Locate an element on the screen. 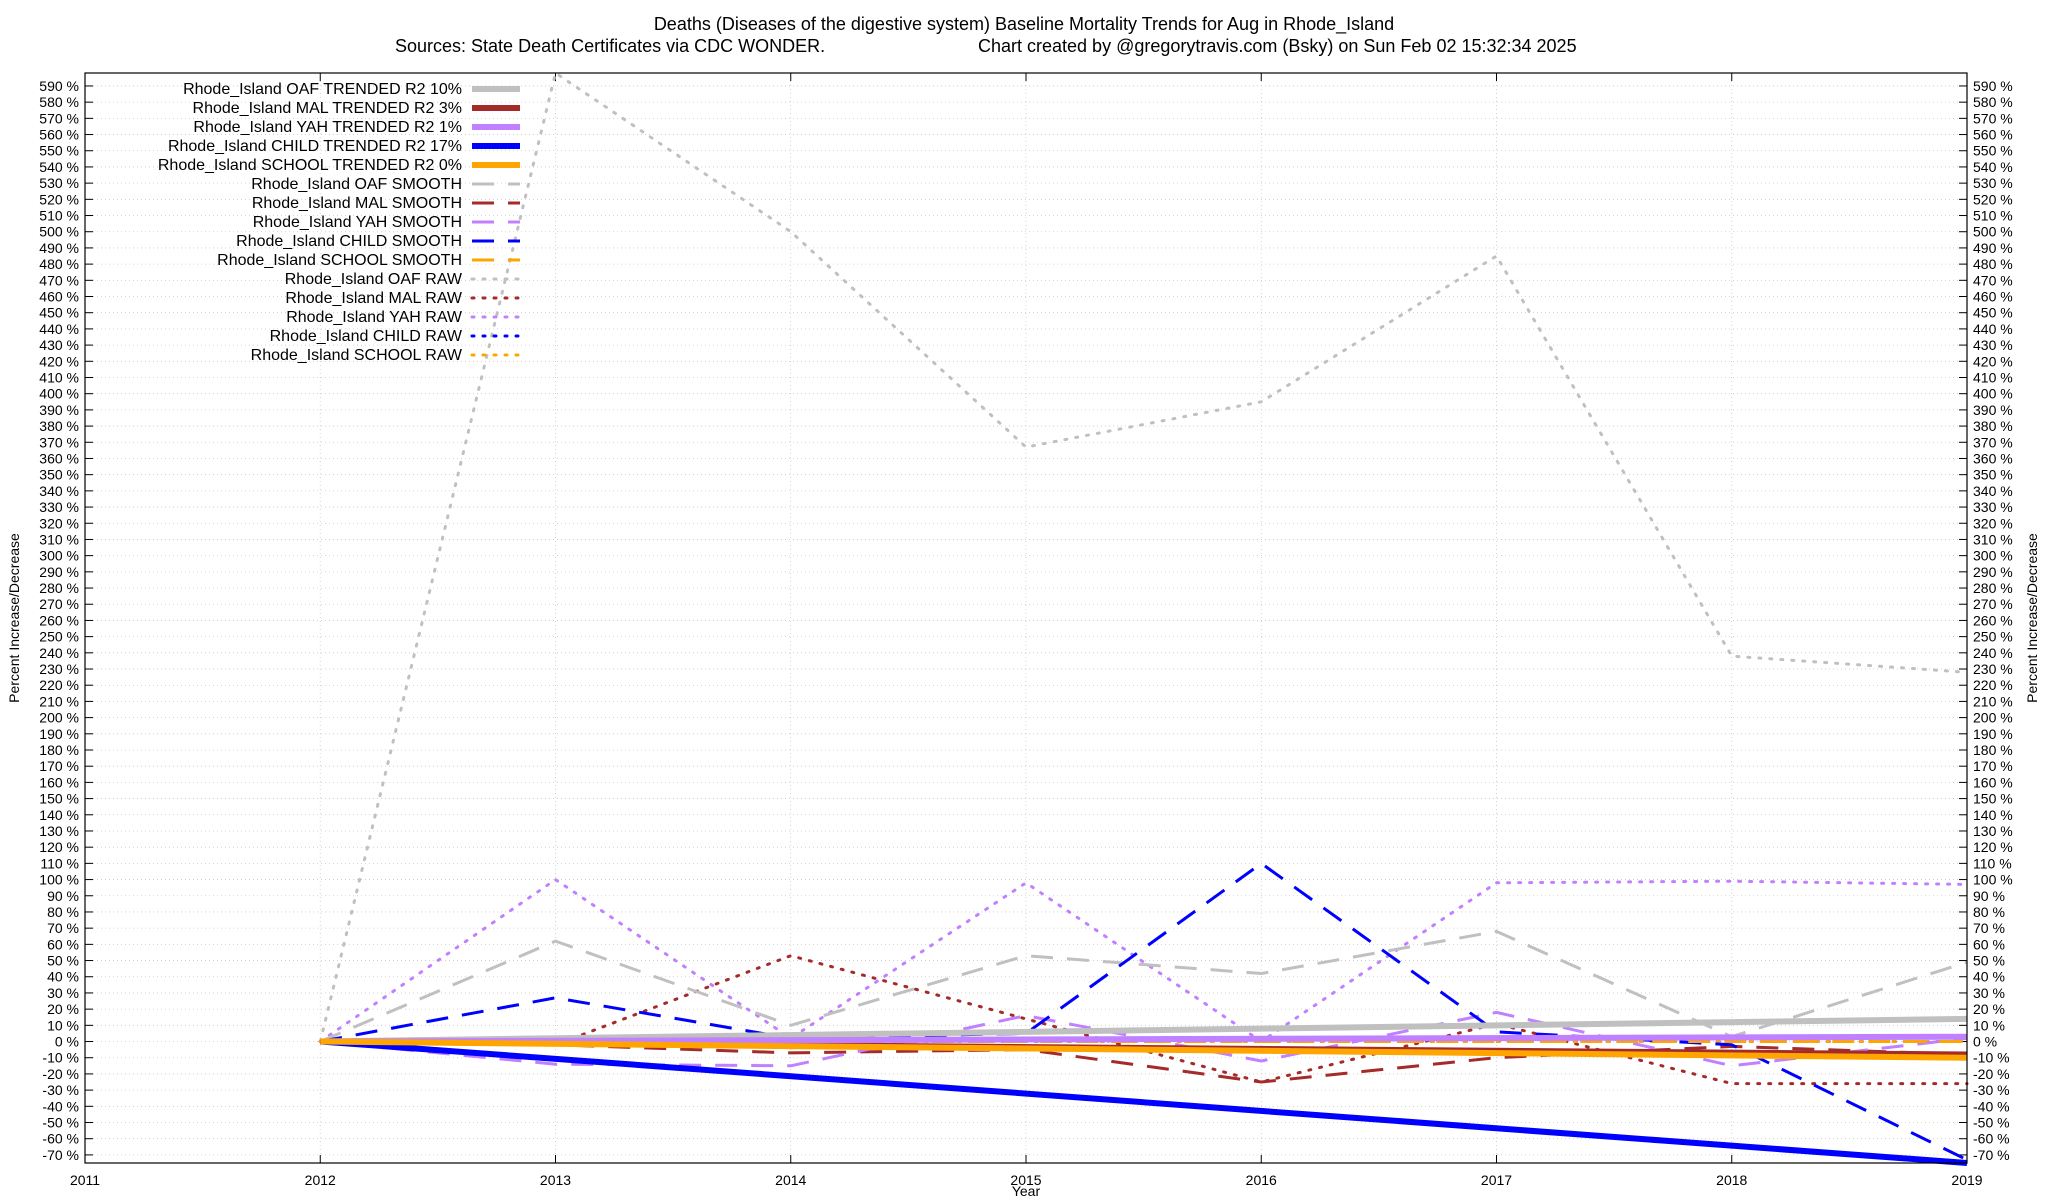 This screenshot has height=1200, width=2048. y-tick-label-right: 460 % is located at coordinates (1993, 297).